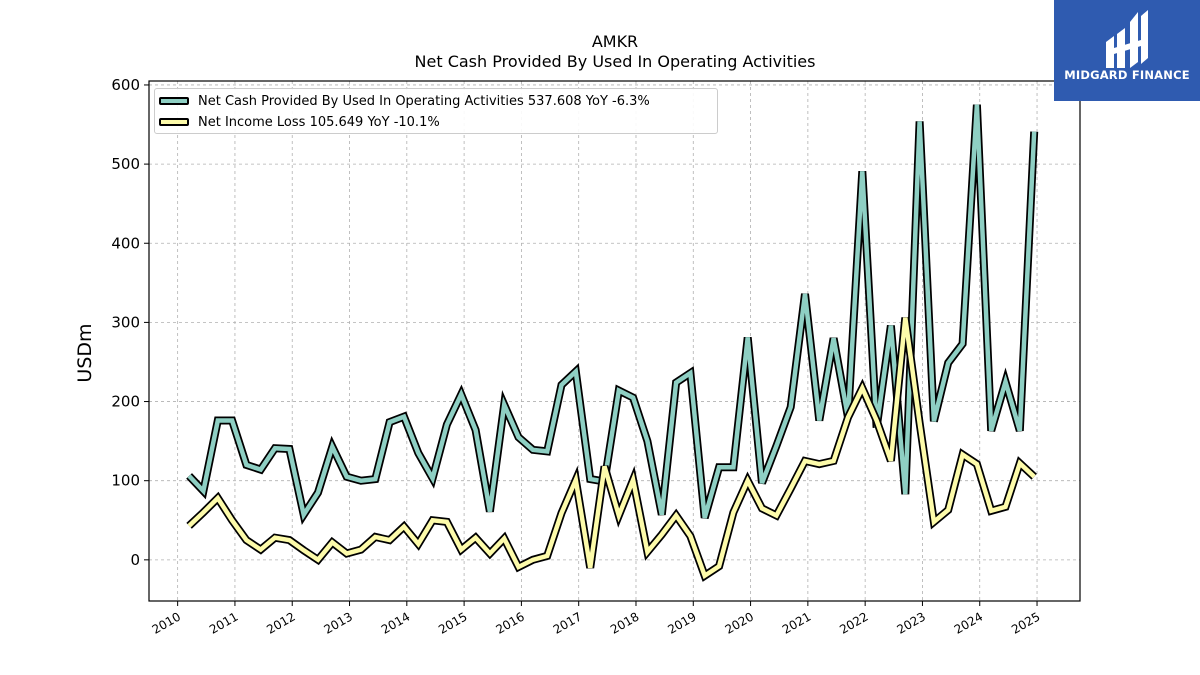 This screenshot has width=1200, height=675. I want to click on x-tick-label: 2014, so click(395, 622).